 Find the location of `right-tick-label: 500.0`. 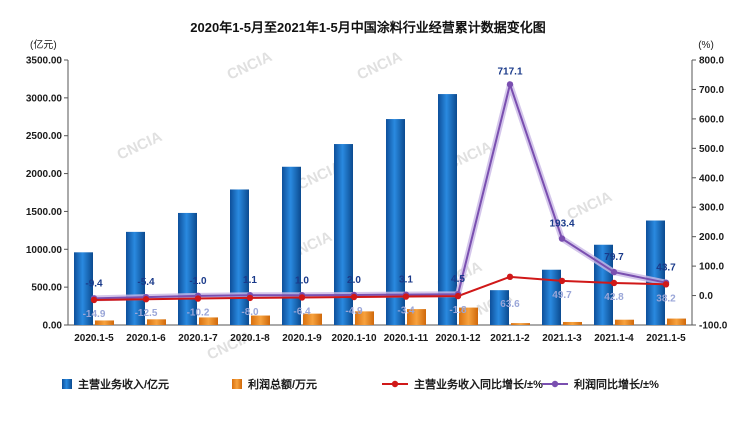

right-tick-label: 500.0 is located at coordinates (711, 149).